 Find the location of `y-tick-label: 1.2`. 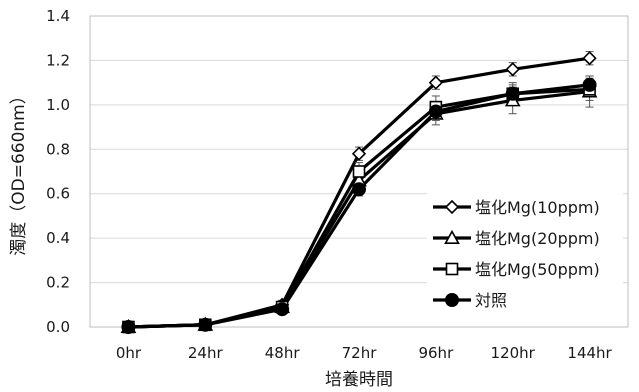

y-tick-label: 1.2 is located at coordinates (58, 60).